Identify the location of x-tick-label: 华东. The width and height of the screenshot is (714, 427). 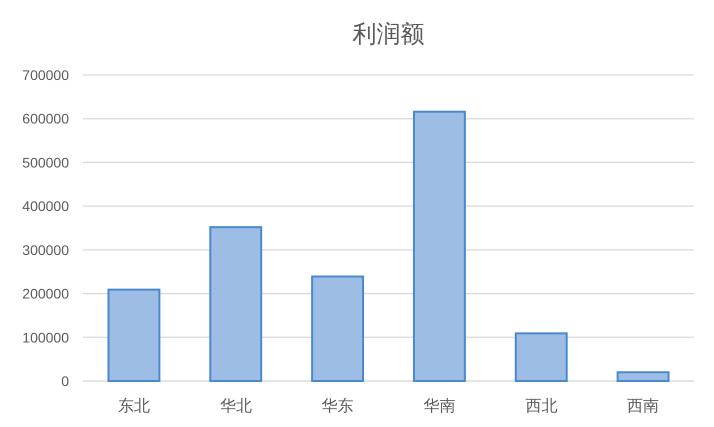
(338, 406).